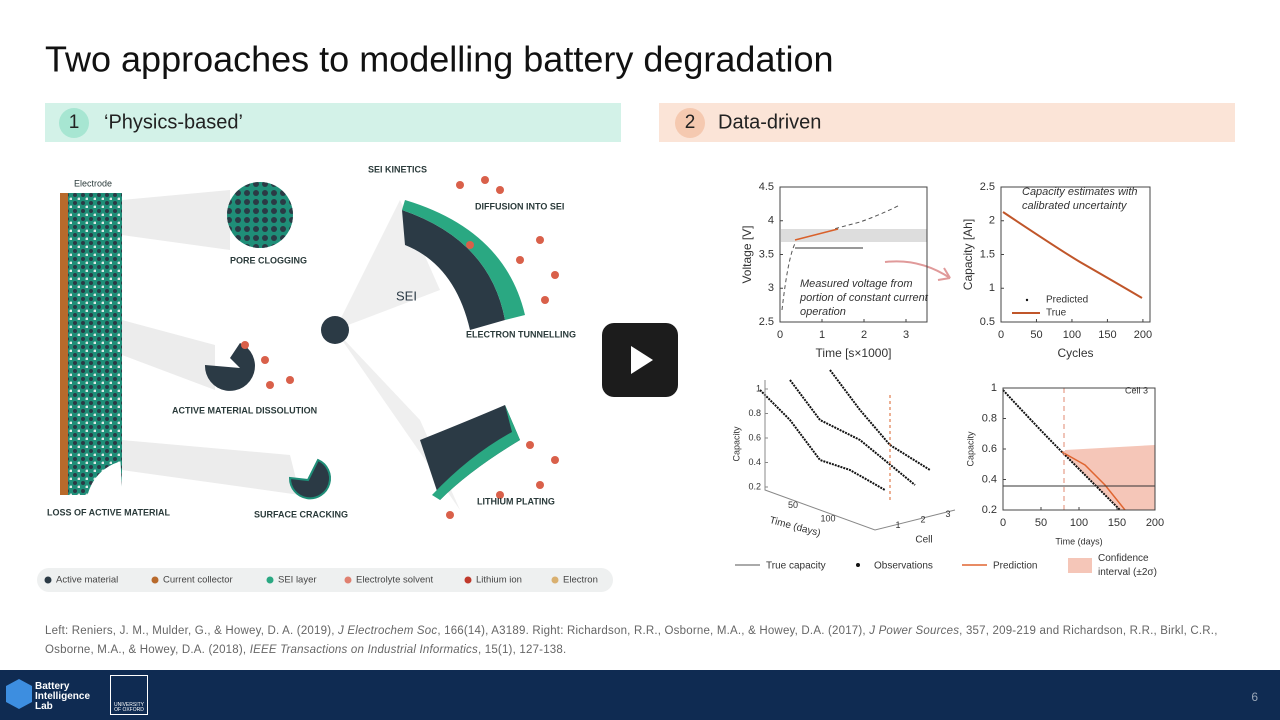  I want to click on figure-label: SEI KINETICS, so click(397, 169).